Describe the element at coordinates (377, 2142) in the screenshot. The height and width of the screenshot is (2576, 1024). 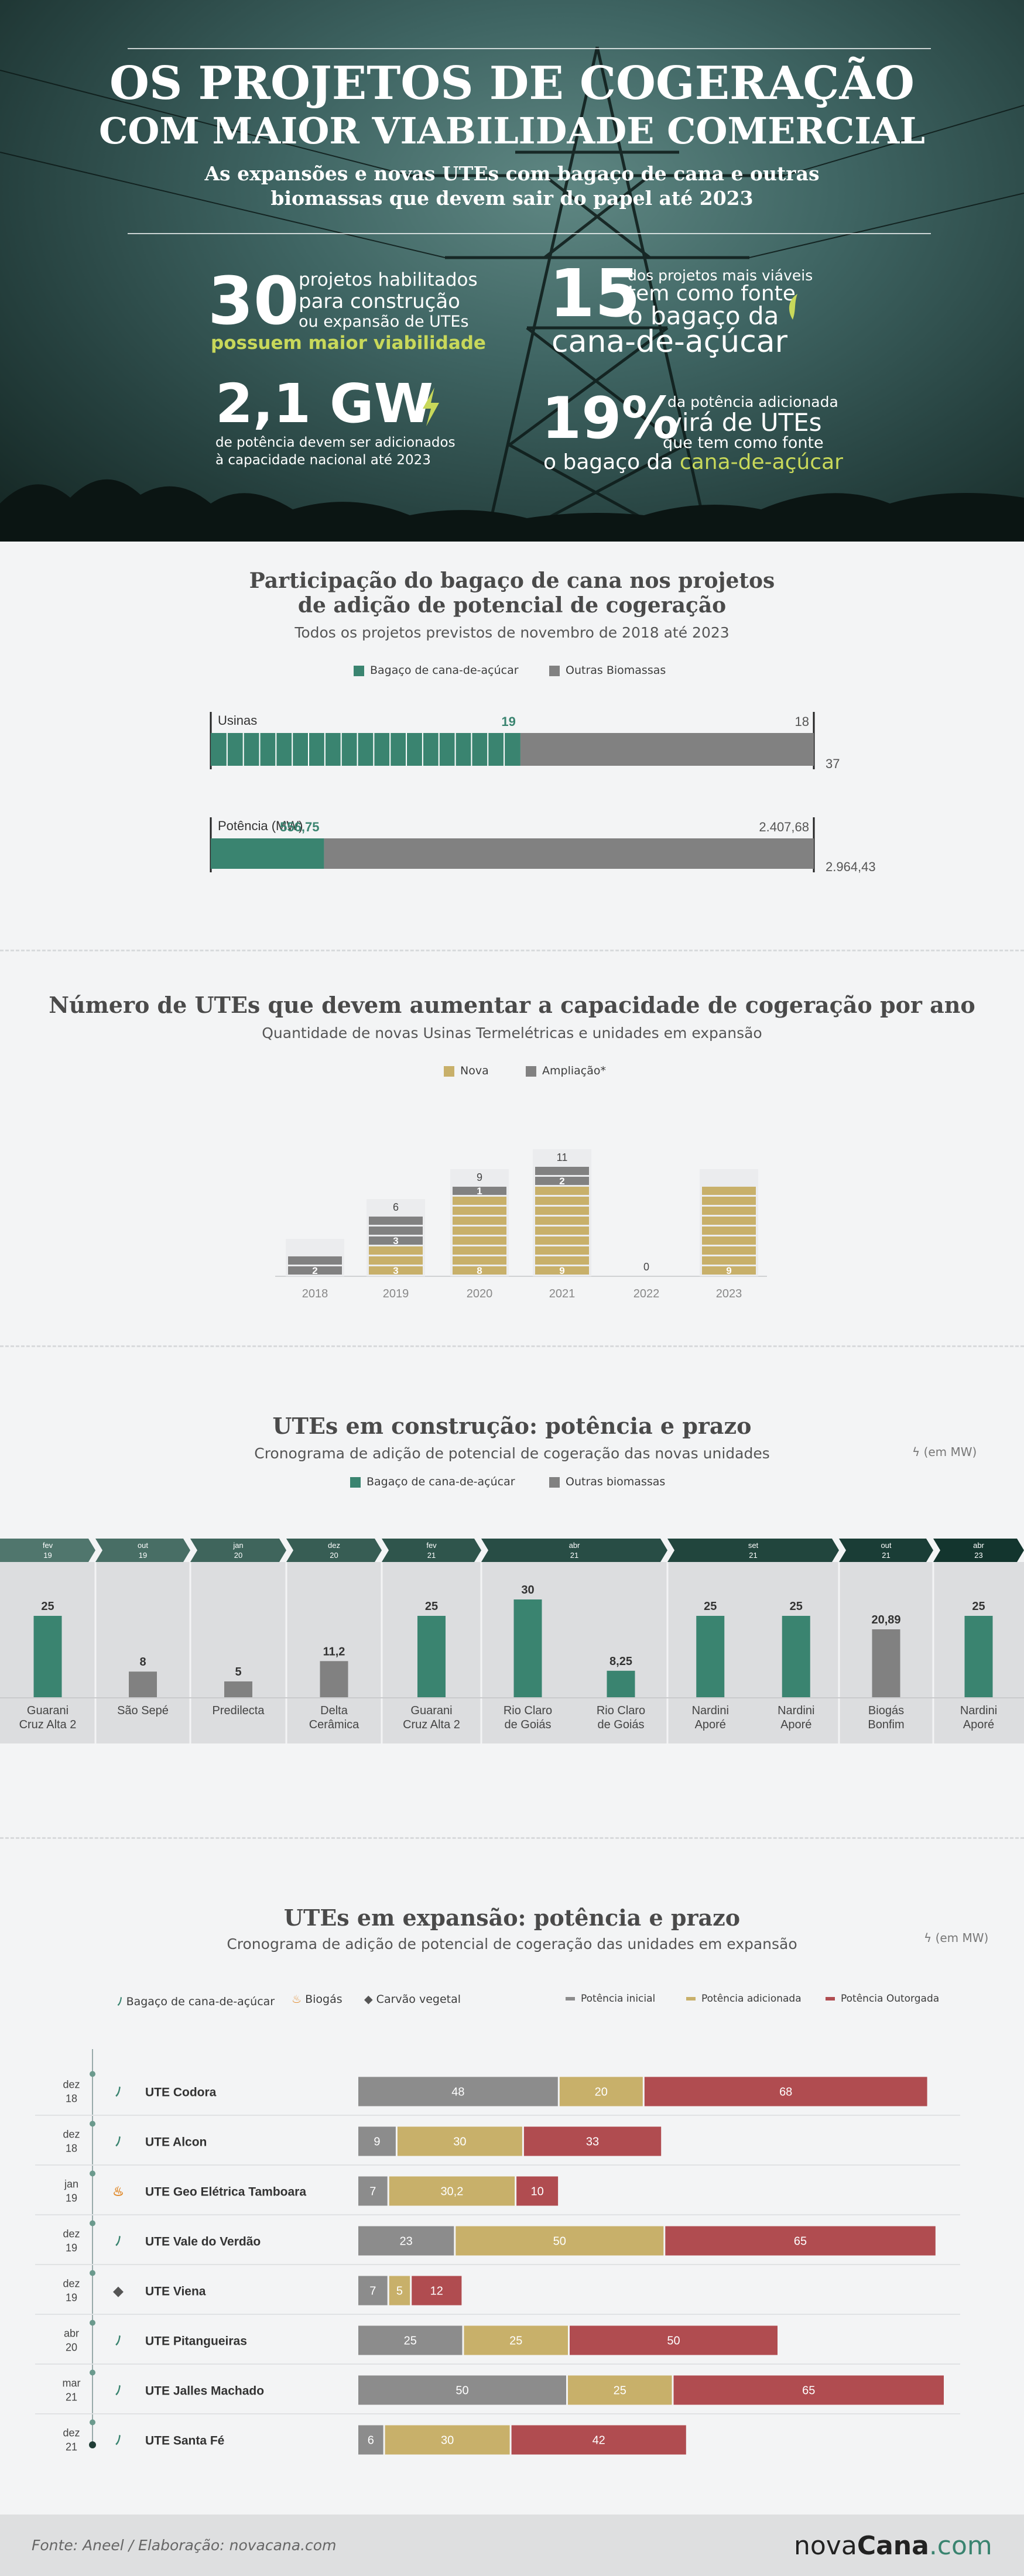
I see `bar-potencia-inicial-label: 9` at that location.